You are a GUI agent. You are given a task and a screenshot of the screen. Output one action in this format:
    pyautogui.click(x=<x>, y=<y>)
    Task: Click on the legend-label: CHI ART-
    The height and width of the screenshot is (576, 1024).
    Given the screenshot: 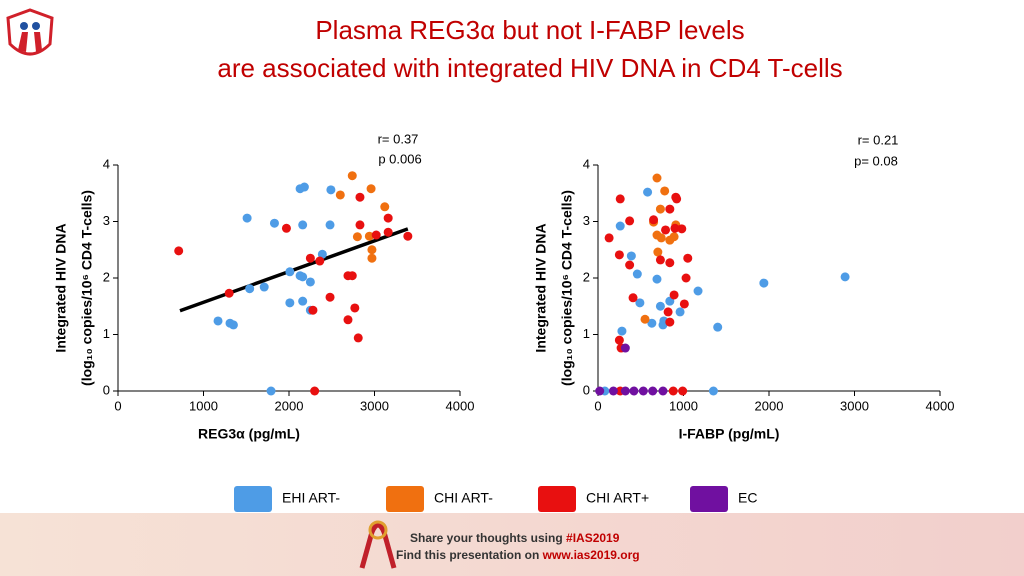 What is the action you would take?
    pyautogui.click(x=463, y=498)
    